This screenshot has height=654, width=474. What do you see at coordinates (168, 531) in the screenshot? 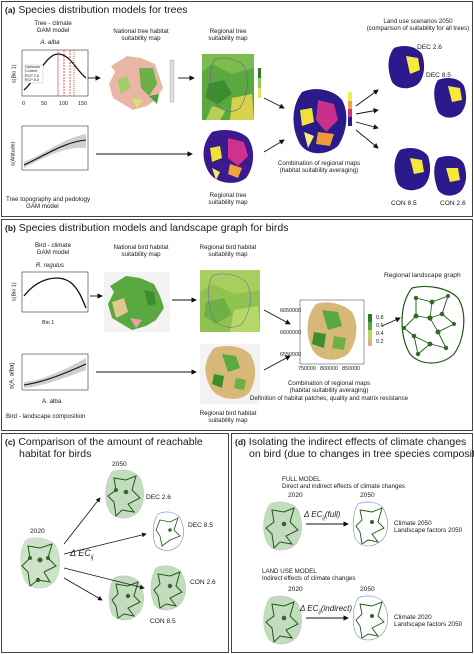
I see `c-graph-dec85` at bounding box center [168, 531].